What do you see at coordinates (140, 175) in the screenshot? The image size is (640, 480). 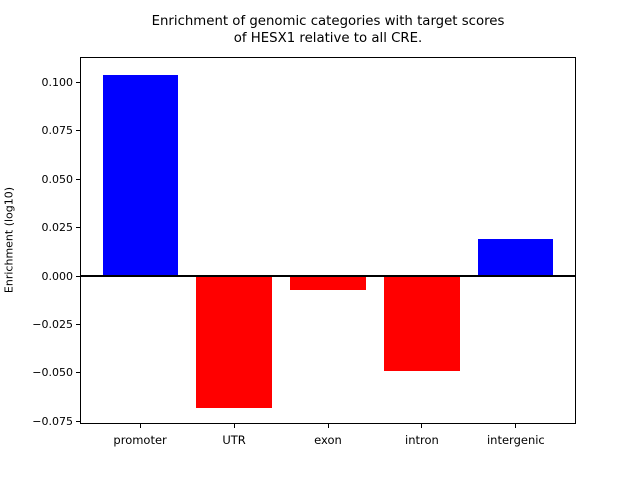 I see `bar-promoter` at bounding box center [140, 175].